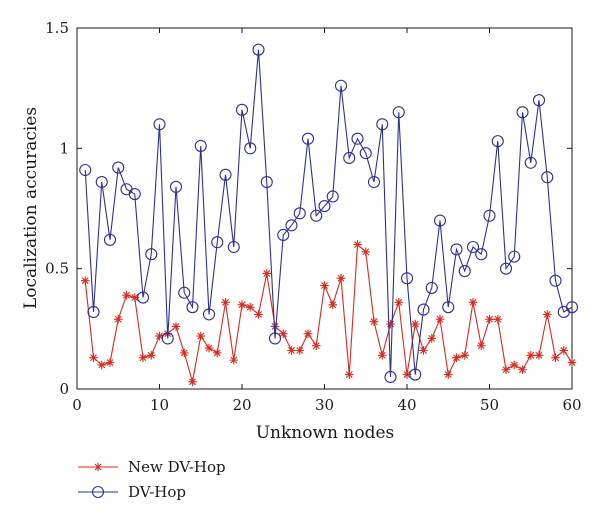  What do you see at coordinates (489, 405) in the screenshot?
I see `x-tick-label: 50` at bounding box center [489, 405].